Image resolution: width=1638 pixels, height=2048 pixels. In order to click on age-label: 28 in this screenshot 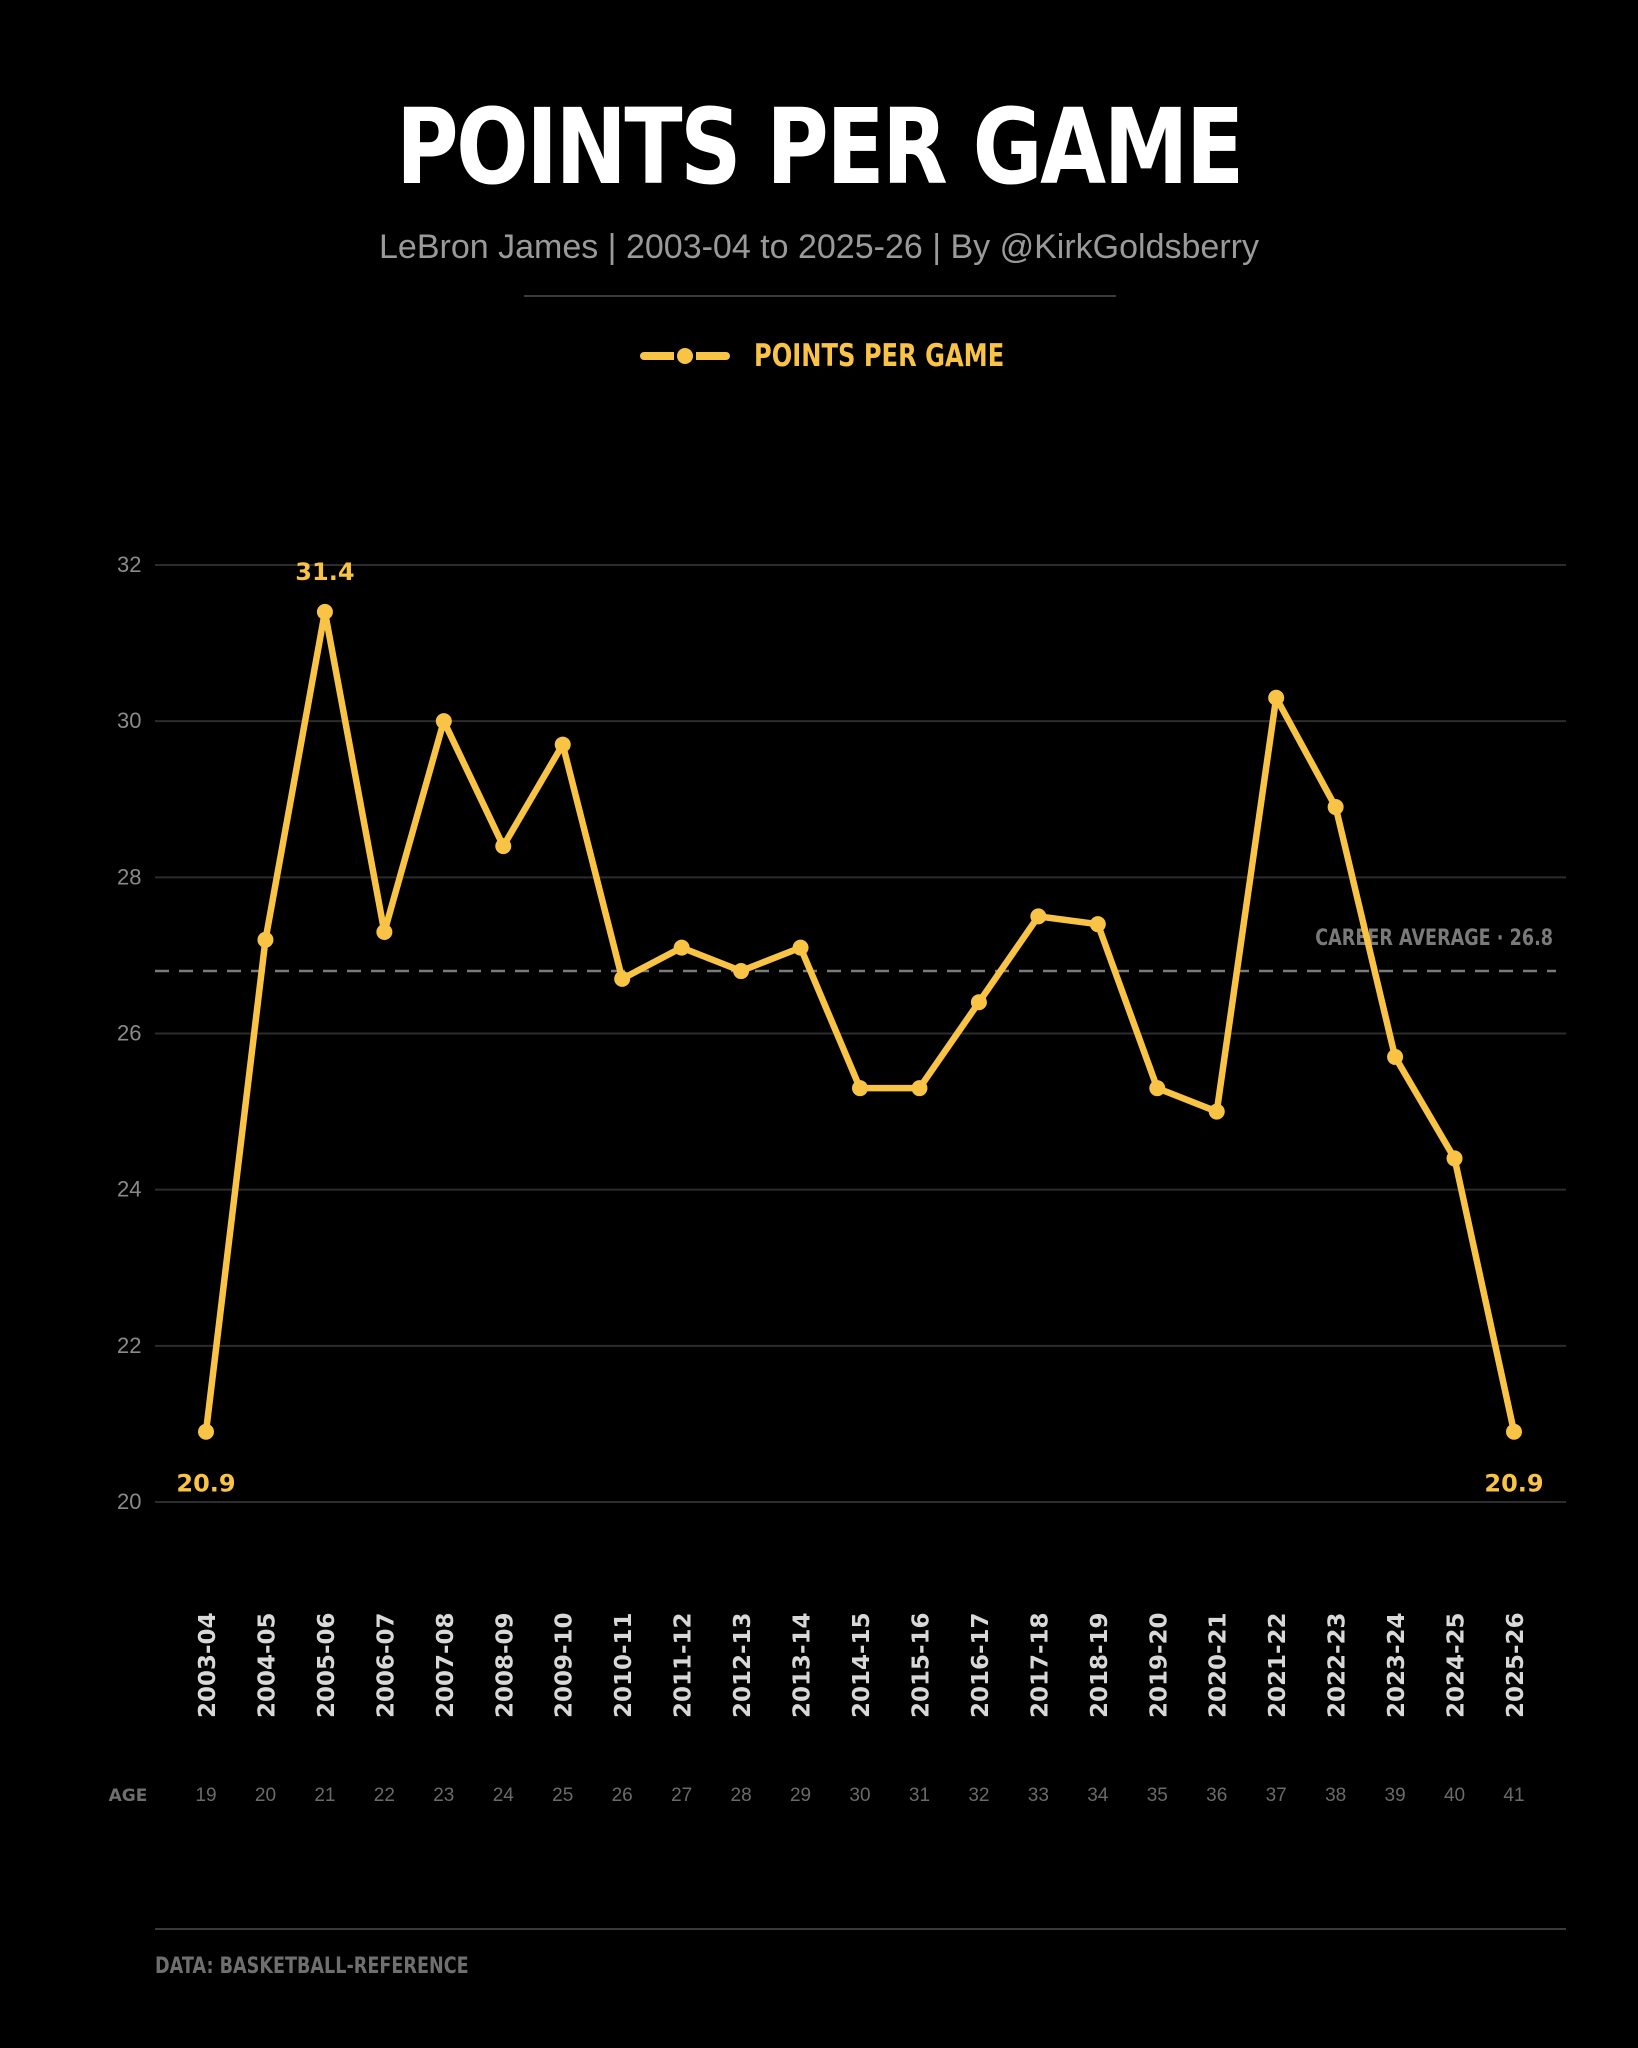, I will do `click(741, 1795)`.